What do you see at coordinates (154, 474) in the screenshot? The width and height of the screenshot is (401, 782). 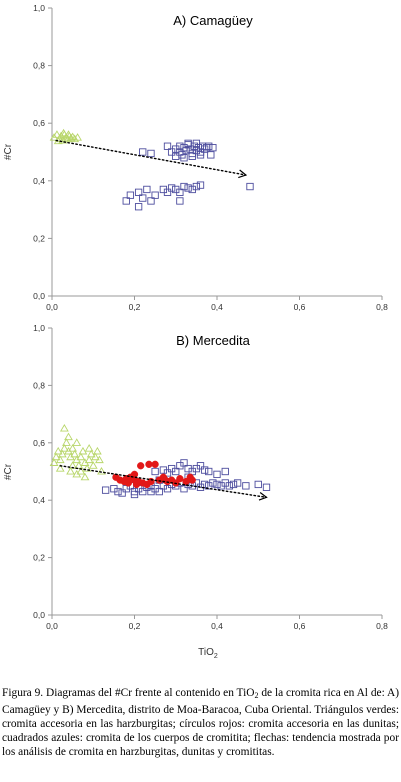 I see `circle-series-b` at bounding box center [154, 474].